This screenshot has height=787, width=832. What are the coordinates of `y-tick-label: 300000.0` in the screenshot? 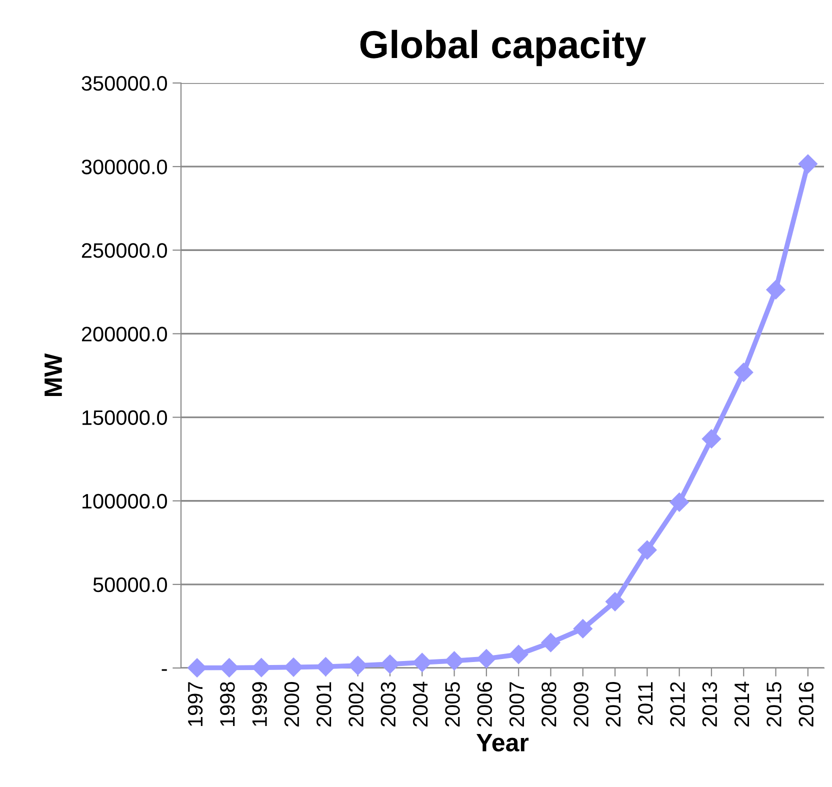 It's located at (124, 167).